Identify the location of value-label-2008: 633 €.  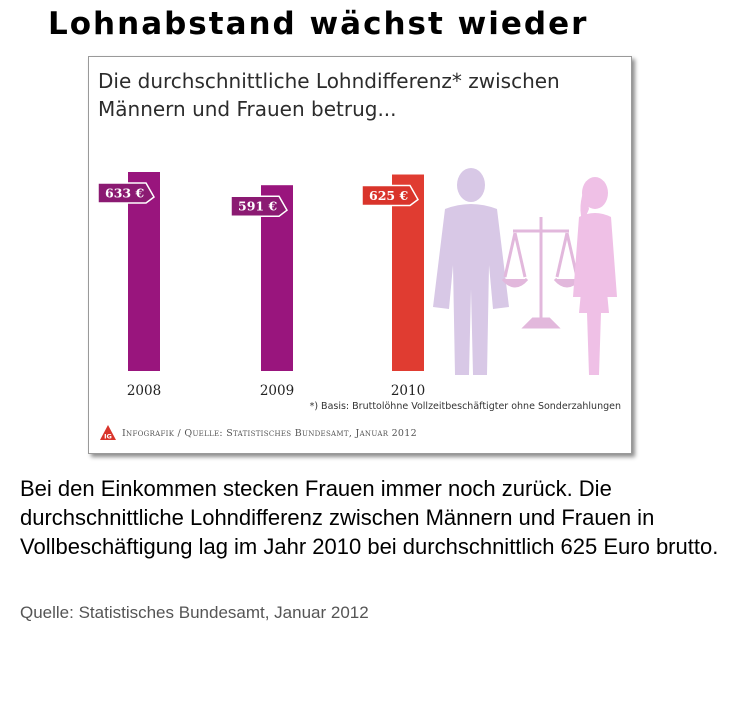
(126, 193).